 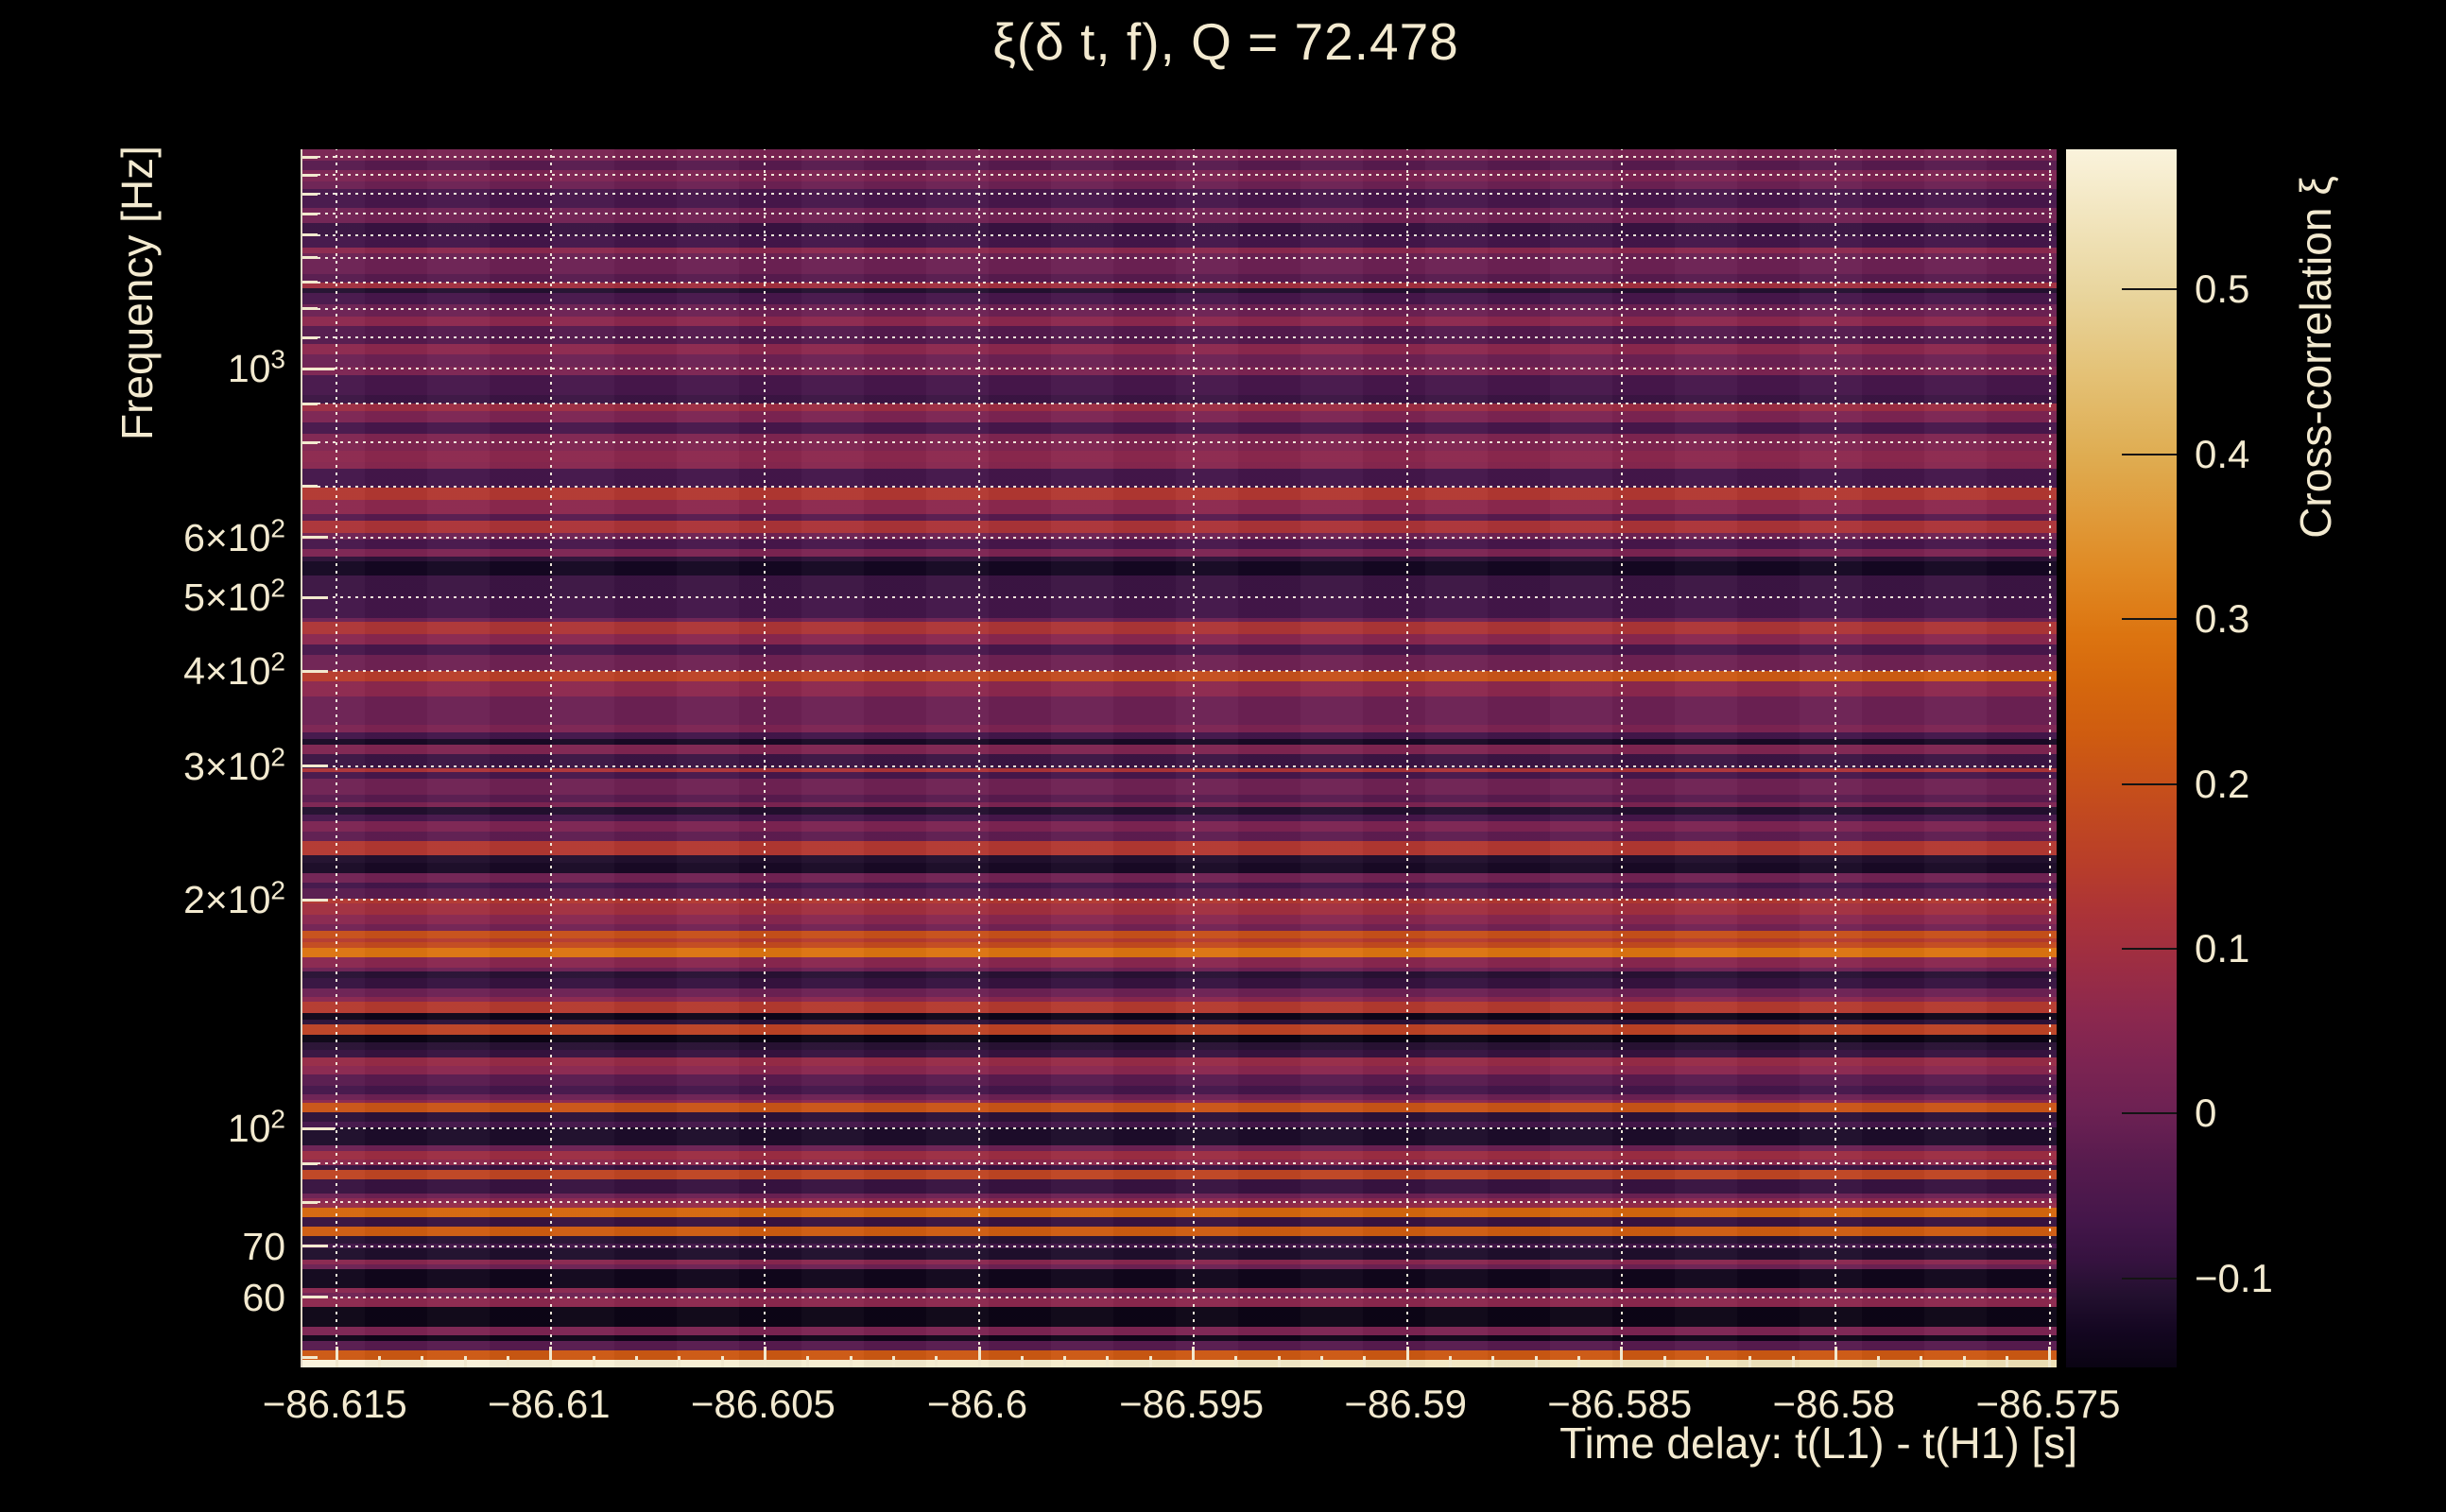 I want to click on x-tick-label: −86.605, so click(x=762, y=1404).